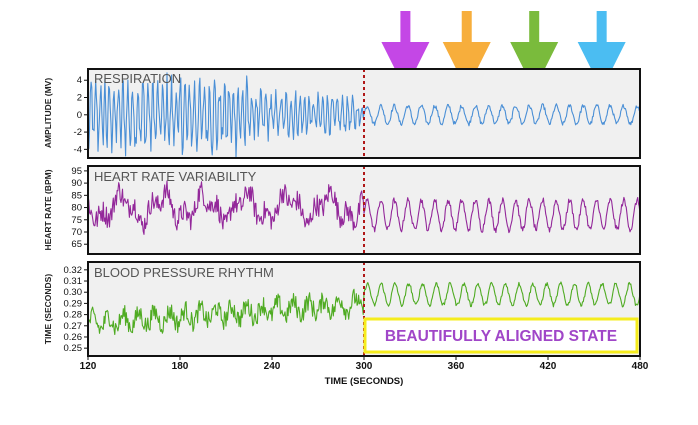  Describe the element at coordinates (640, 366) in the screenshot. I see `x-tick-label: 480` at that location.